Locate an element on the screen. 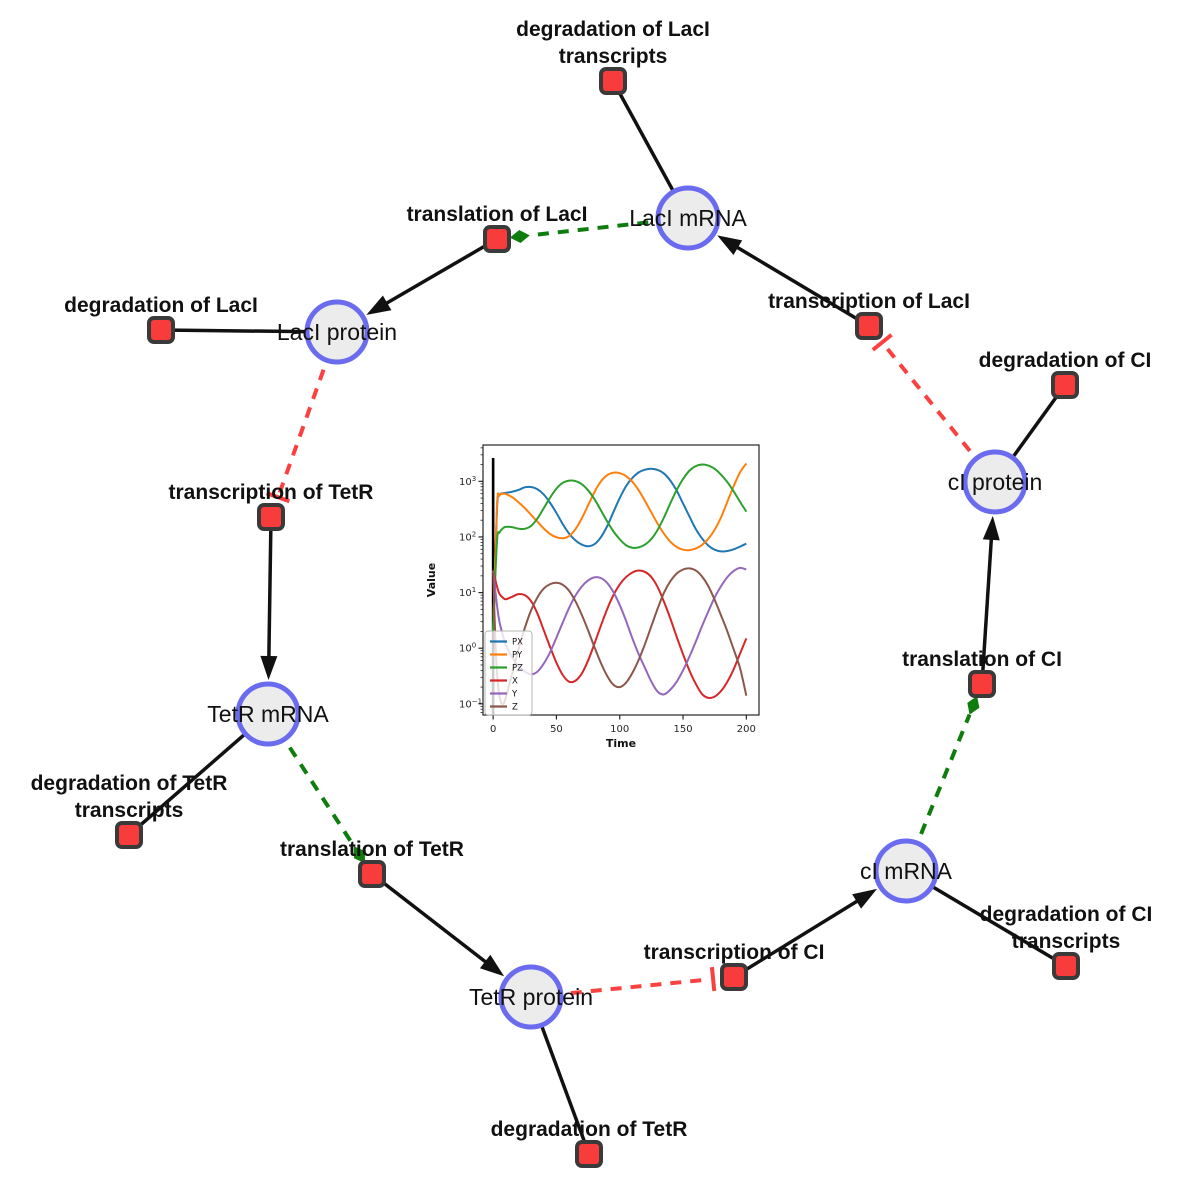 The height and width of the screenshot is (1200, 1189). series-line-PX is located at coordinates (619, 549).